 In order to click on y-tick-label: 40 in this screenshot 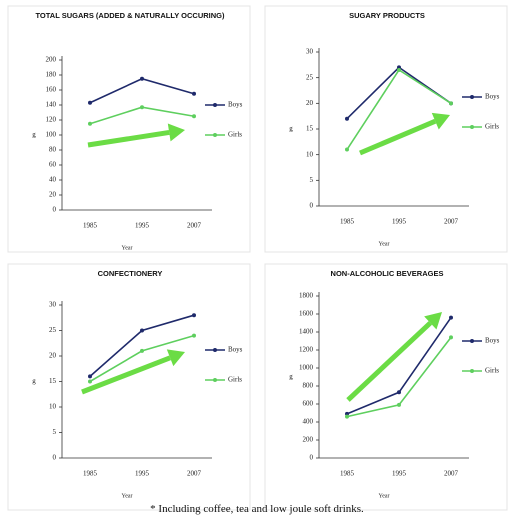, I will do `click(53, 180)`.